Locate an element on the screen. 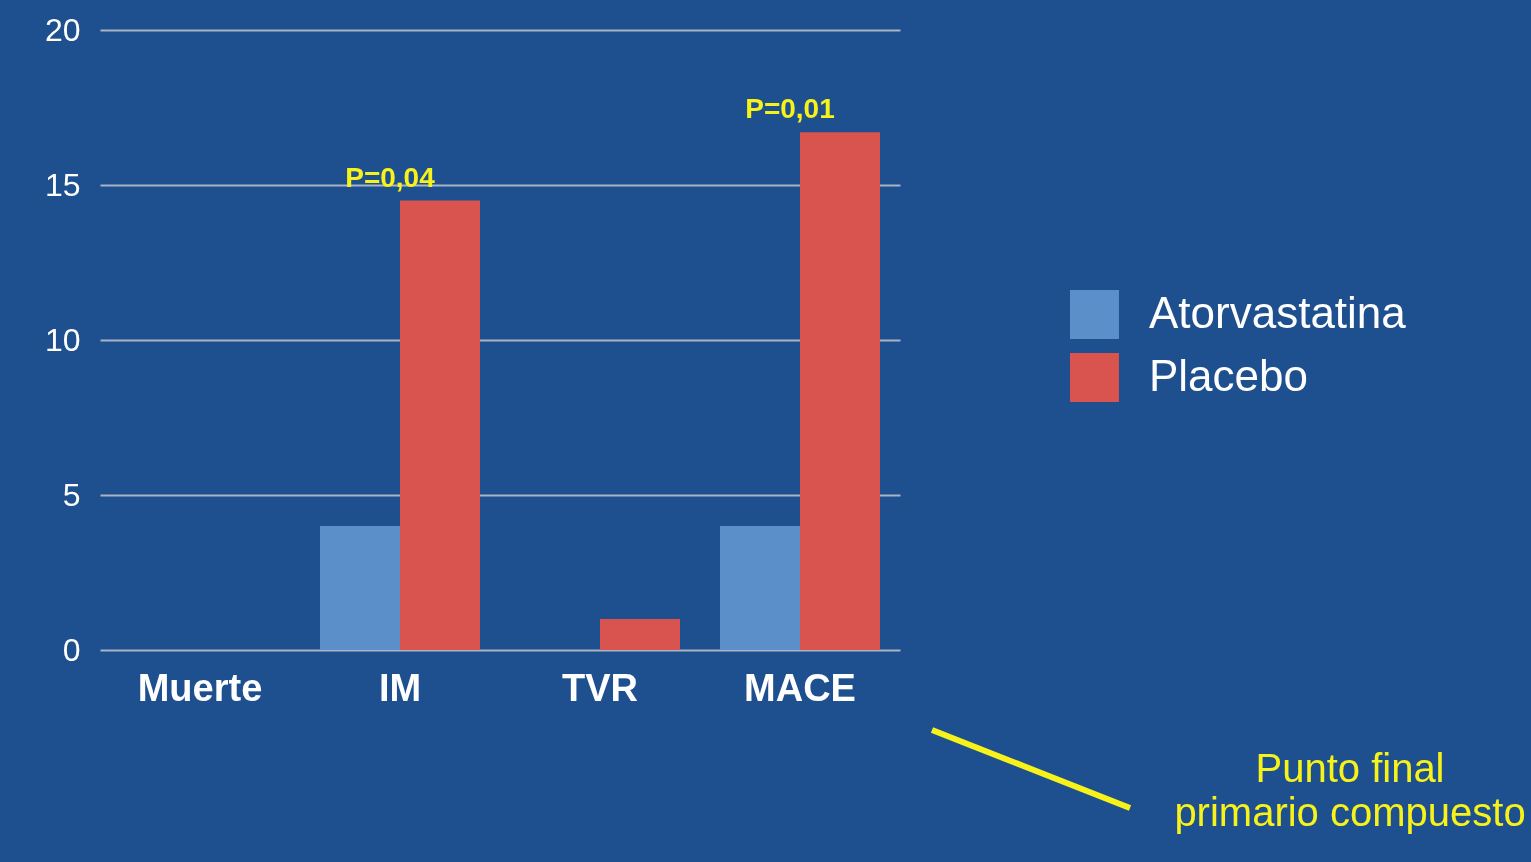 This screenshot has height=862, width=1531. y-tick-label: 15 is located at coordinates (62, 184).